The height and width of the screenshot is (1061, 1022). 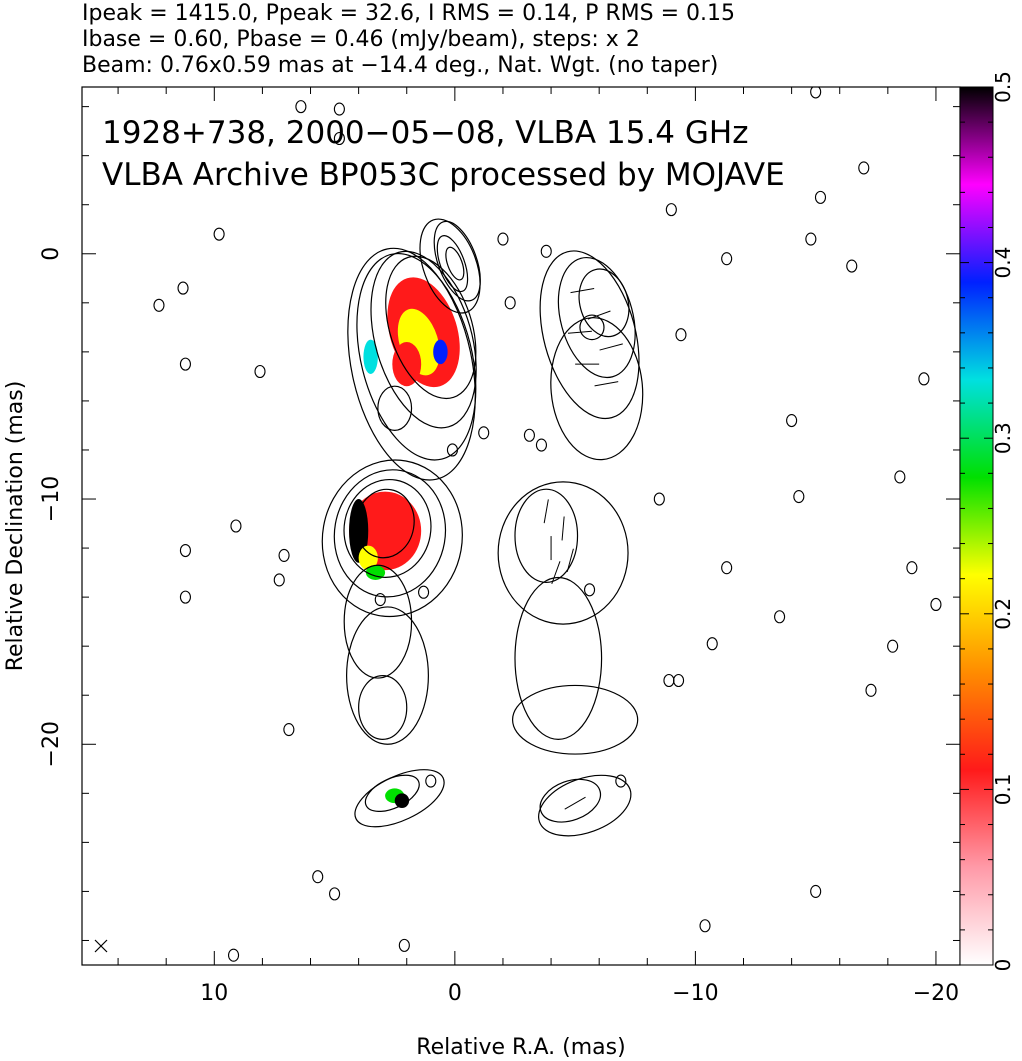 What do you see at coordinates (51, 744) in the screenshot?
I see `y-tick-label: −20` at bounding box center [51, 744].